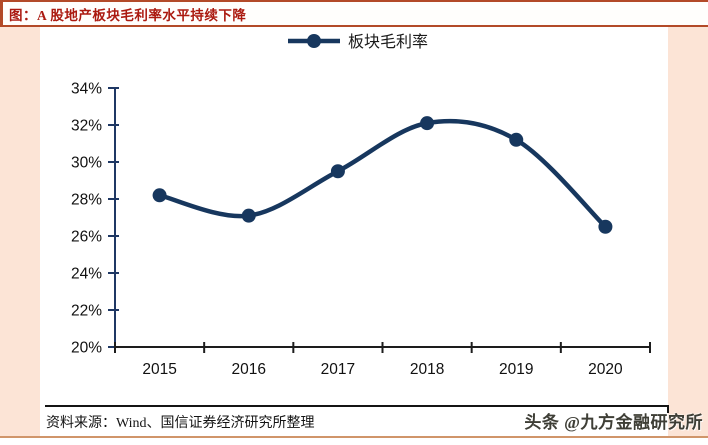 The height and width of the screenshot is (445, 708). Describe the element at coordinates (159, 369) in the screenshot. I see `x-tick-label: 2015` at that location.